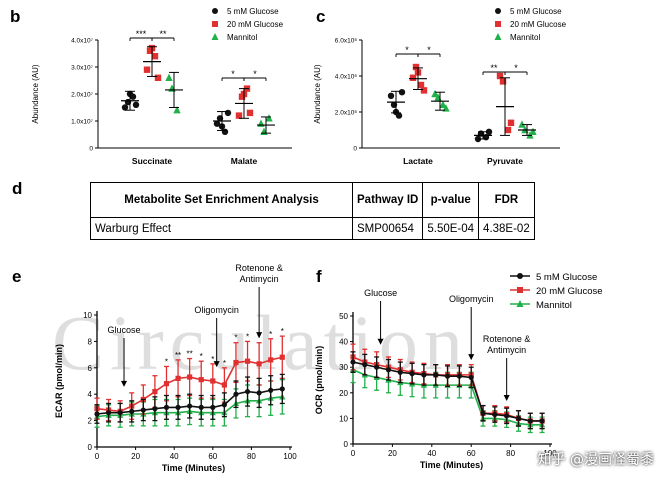 The image size is (664, 489). Describe the element at coordinates (17, 188) in the screenshot. I see `panel-label-d: d` at that location.